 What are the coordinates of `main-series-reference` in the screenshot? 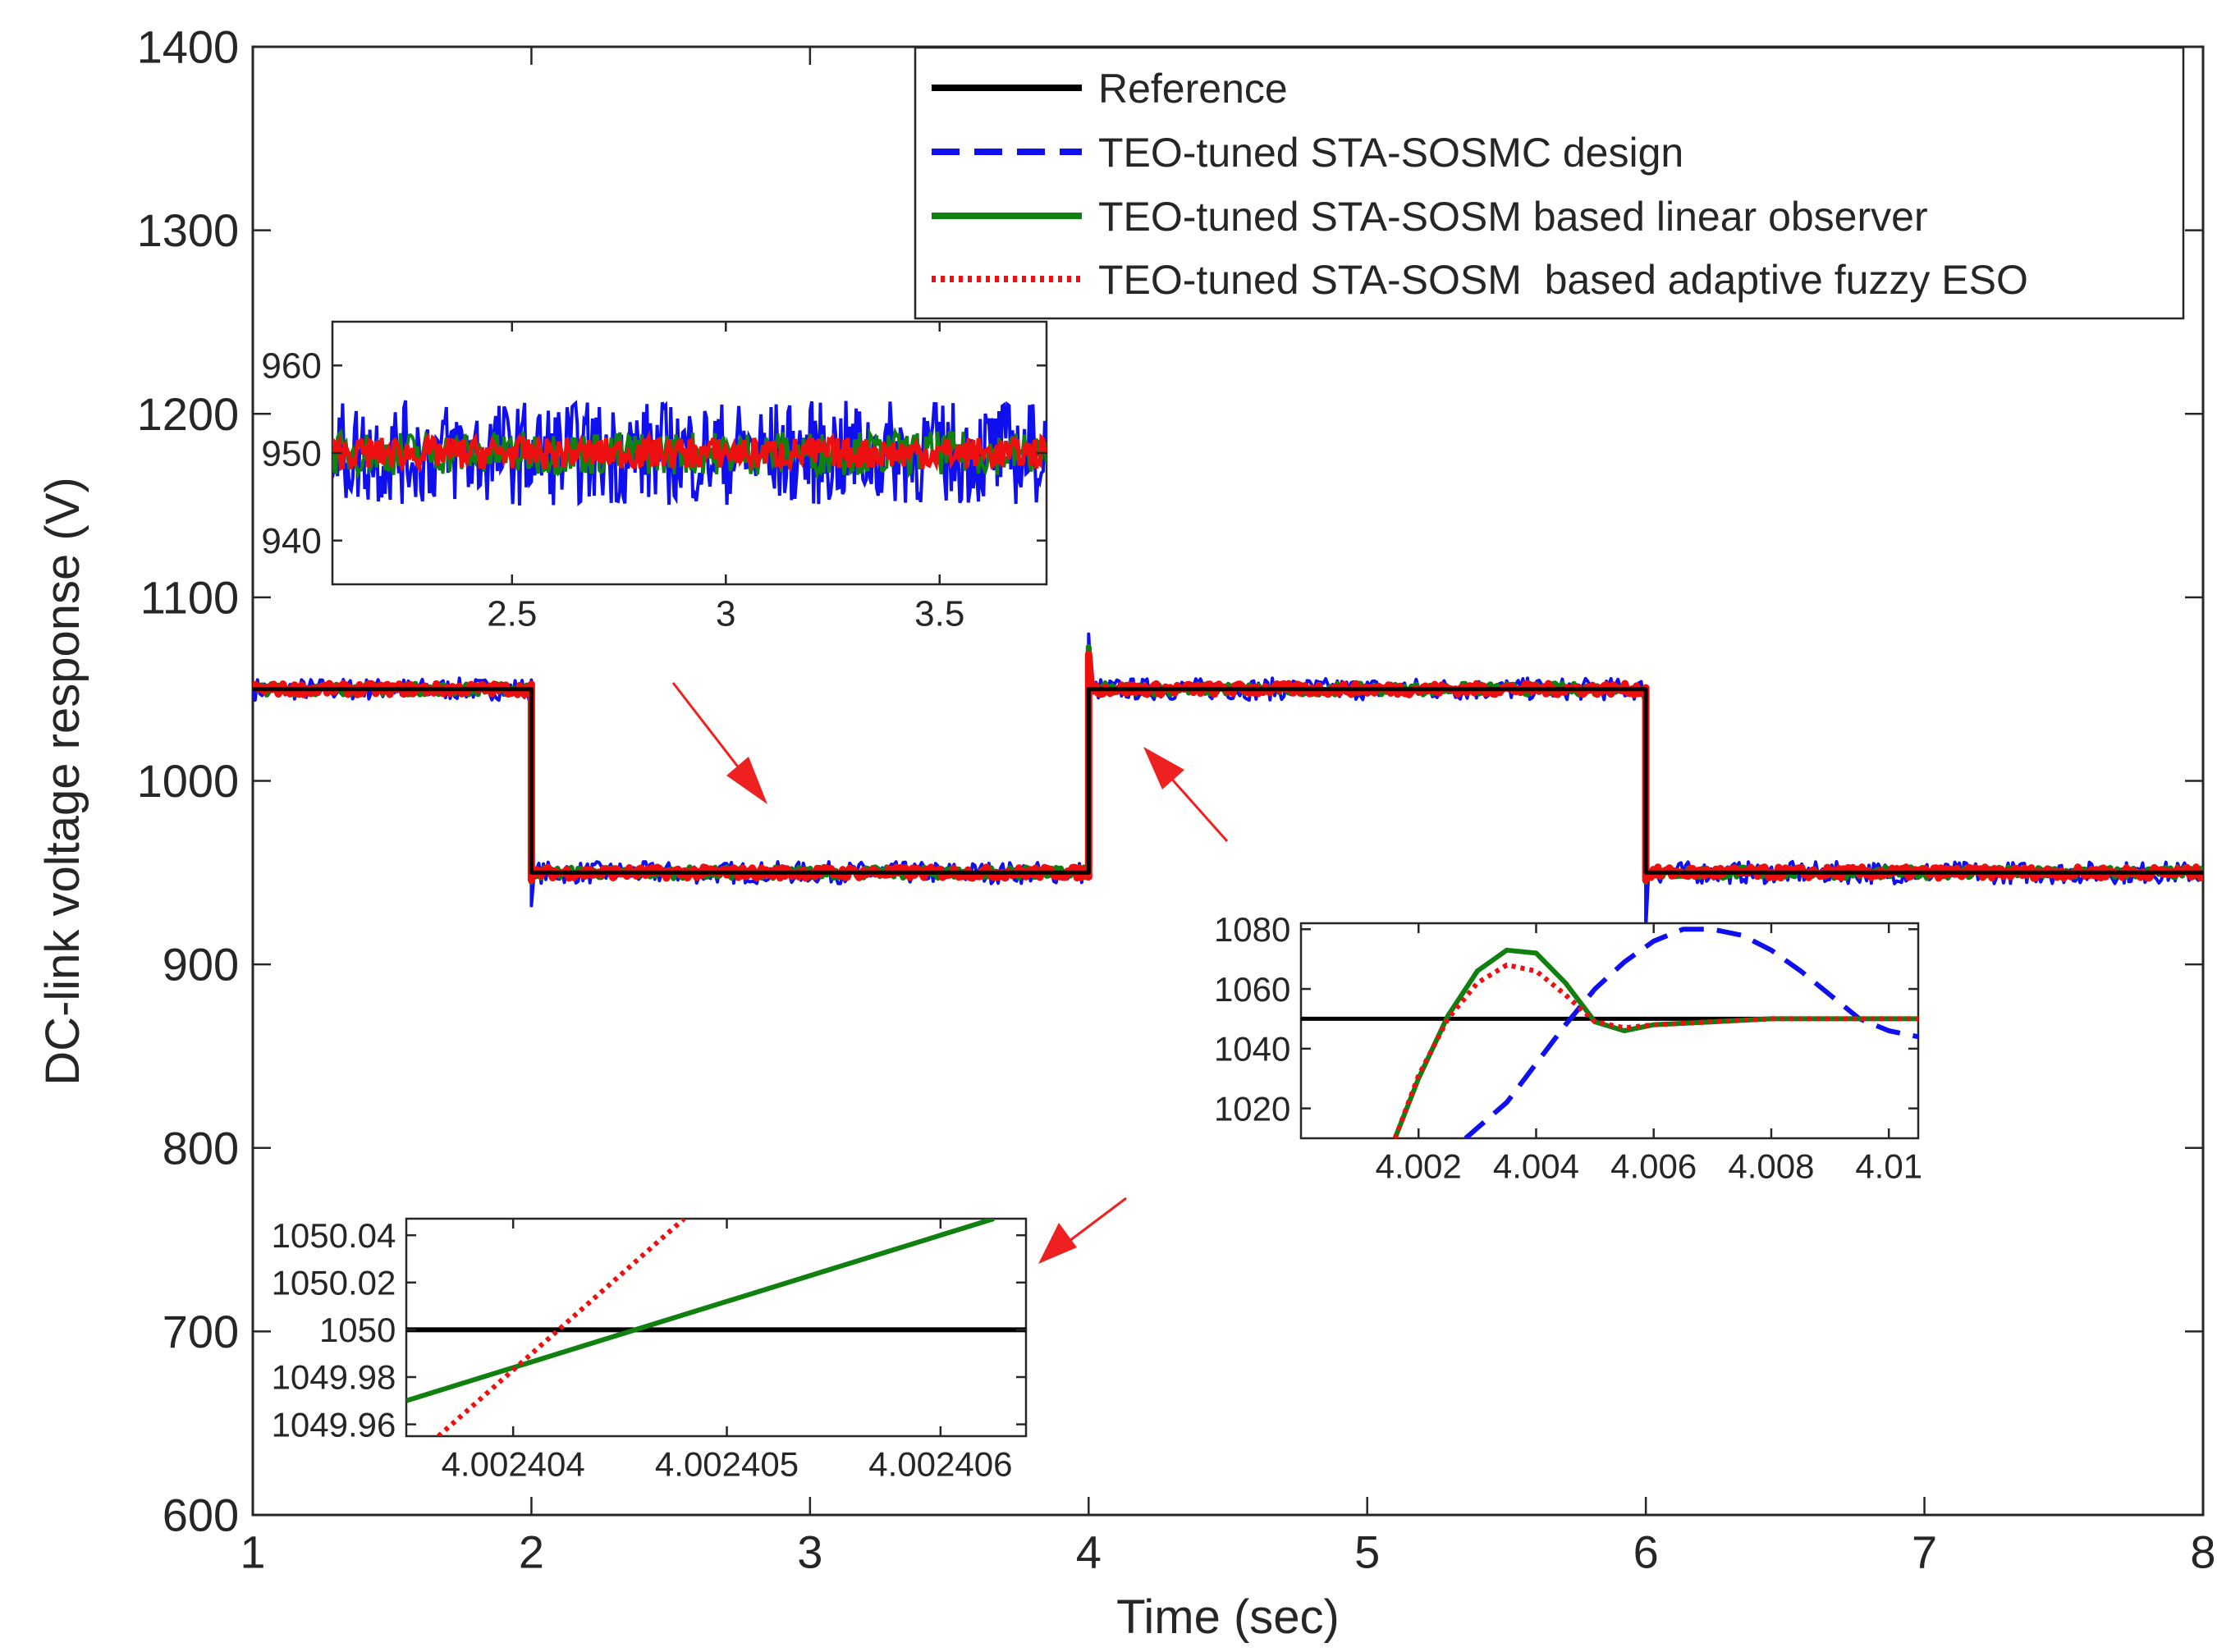 It's located at (1228, 781).